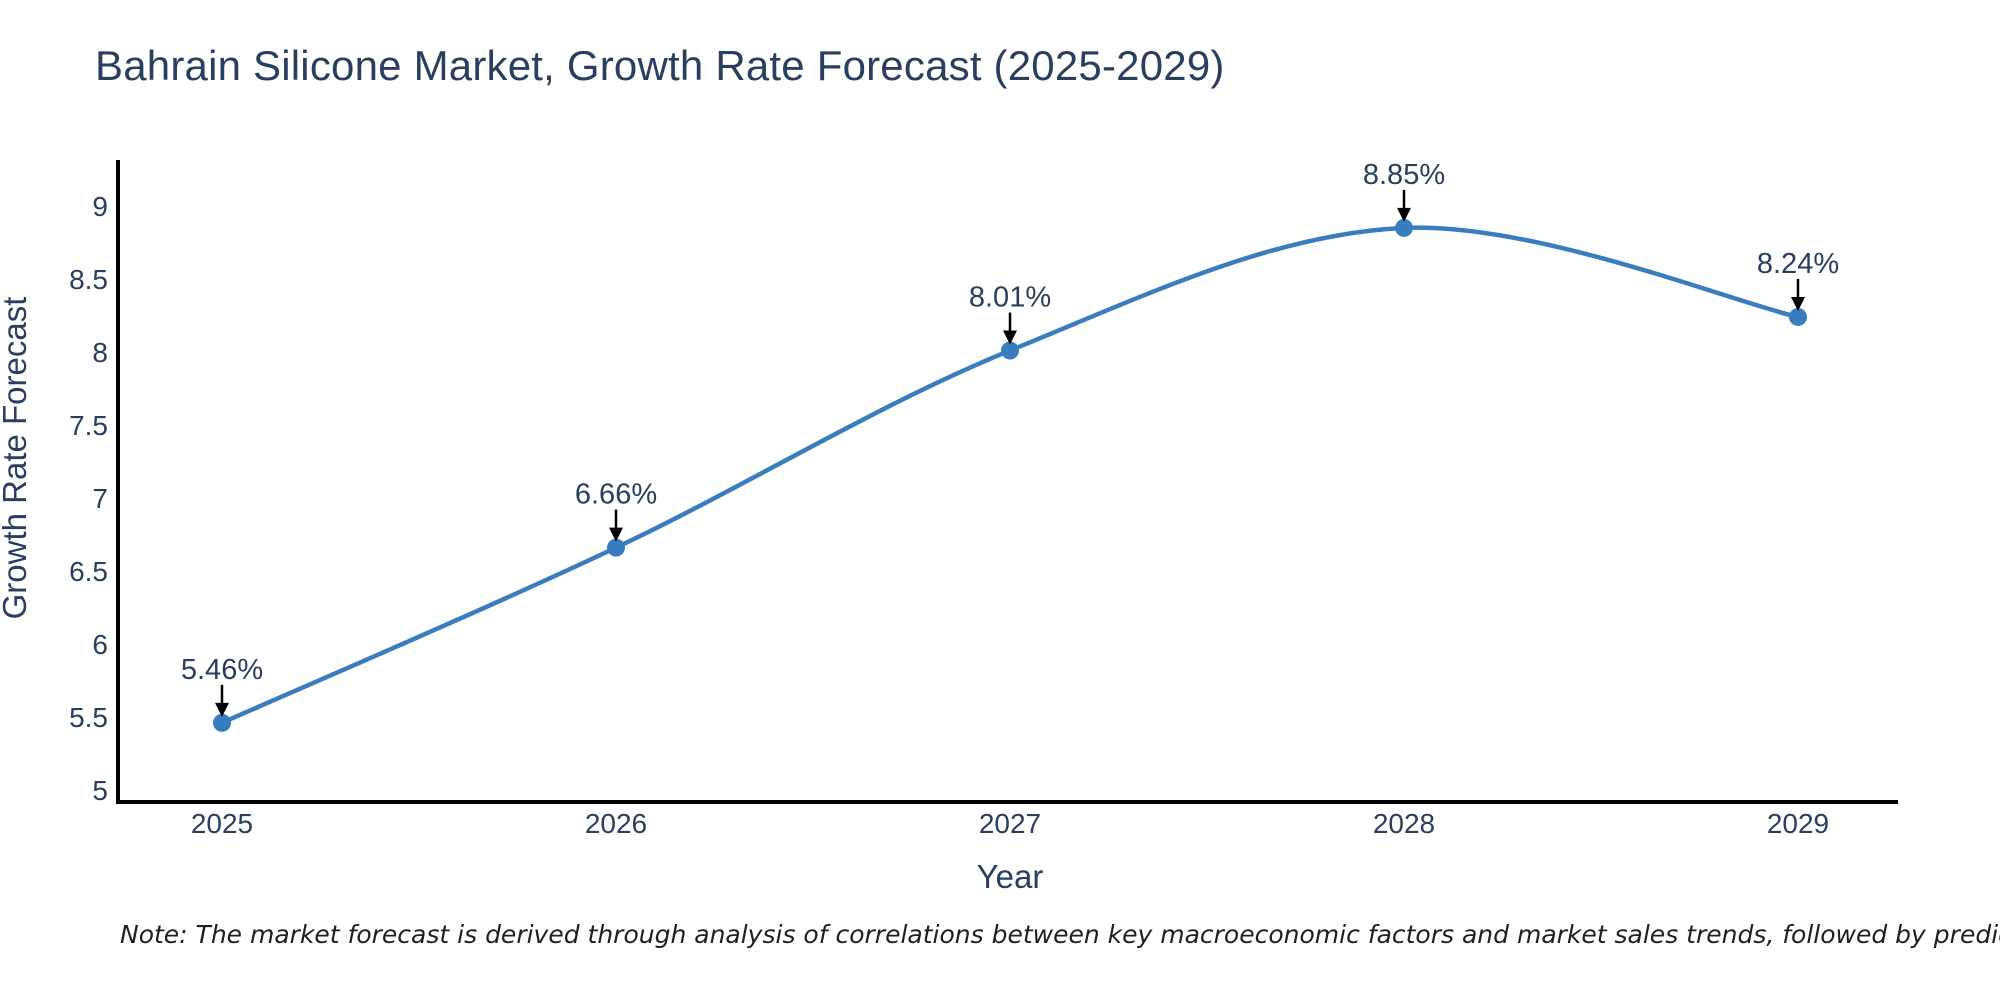 The height and width of the screenshot is (1000, 2000). I want to click on y-tick-label: 8, so click(100, 352).